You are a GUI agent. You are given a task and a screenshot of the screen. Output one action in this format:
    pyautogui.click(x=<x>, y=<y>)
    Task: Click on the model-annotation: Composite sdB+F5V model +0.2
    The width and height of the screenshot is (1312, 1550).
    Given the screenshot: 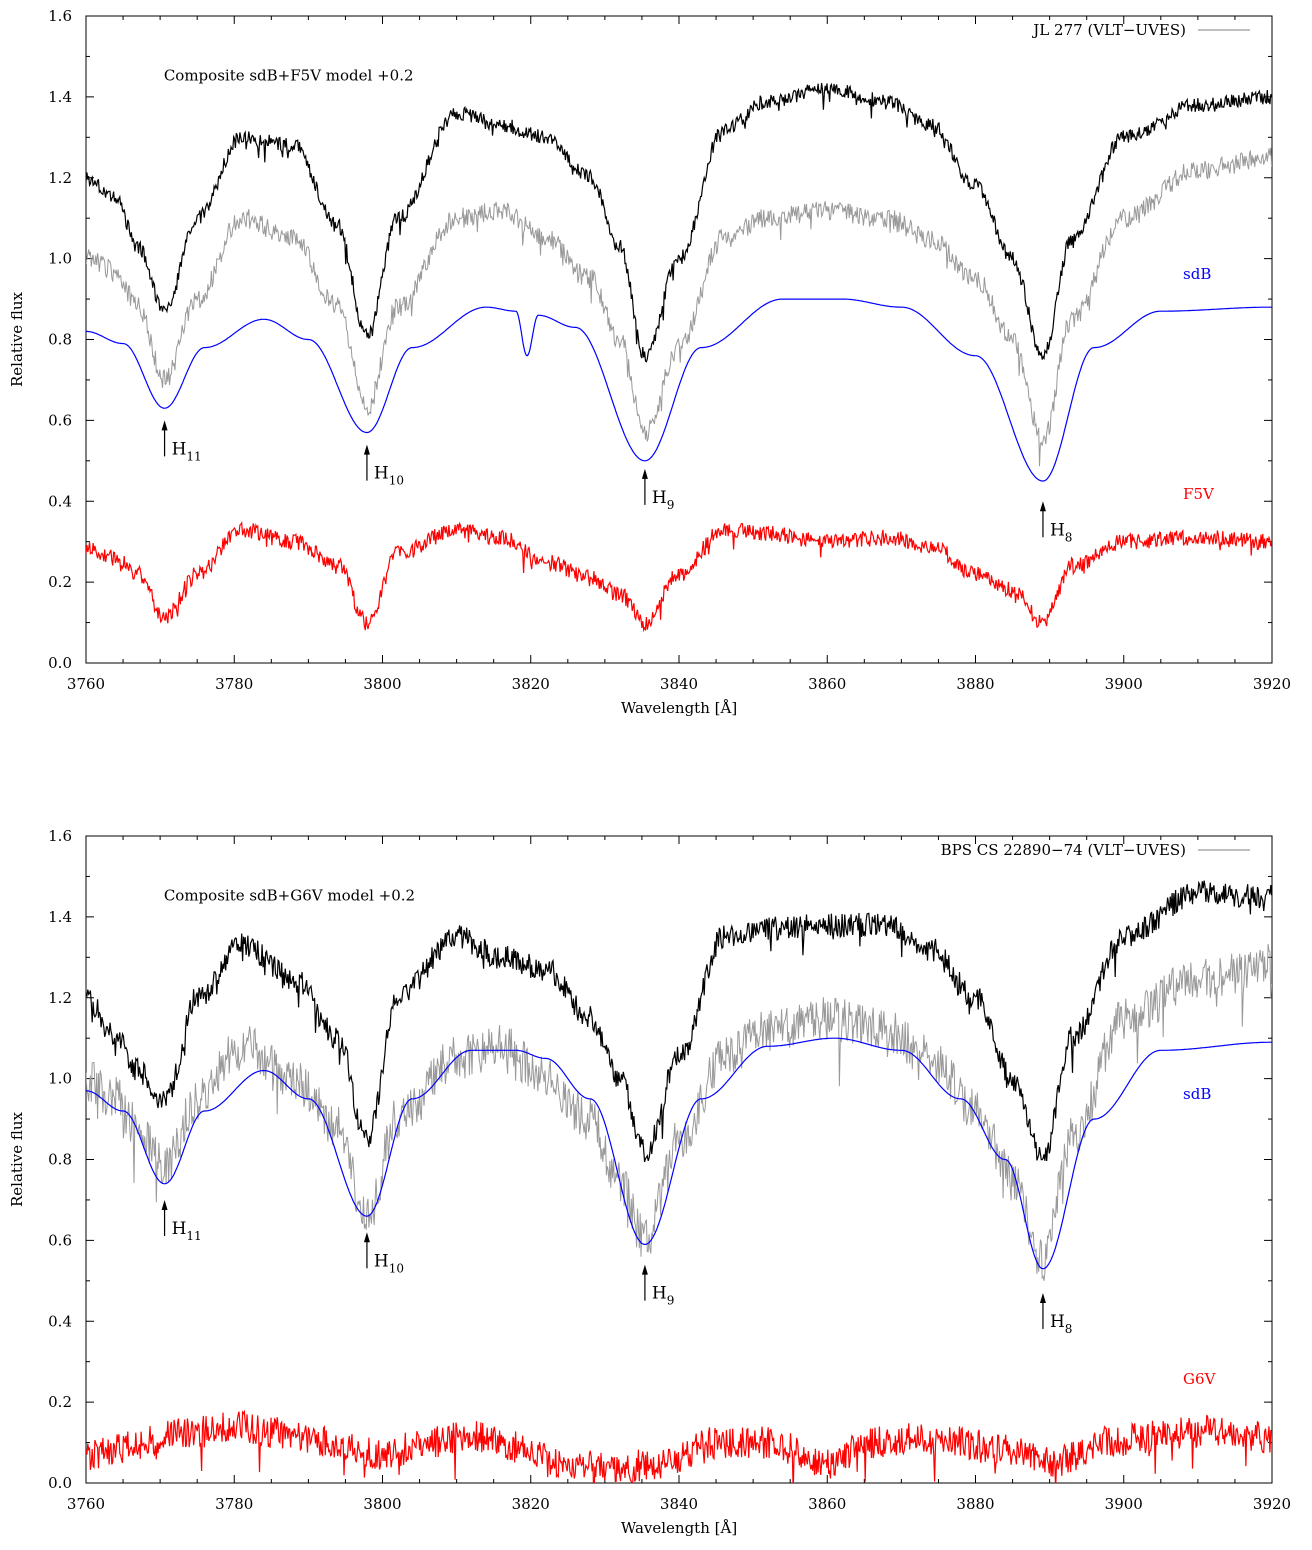 What is the action you would take?
    pyautogui.click(x=289, y=76)
    